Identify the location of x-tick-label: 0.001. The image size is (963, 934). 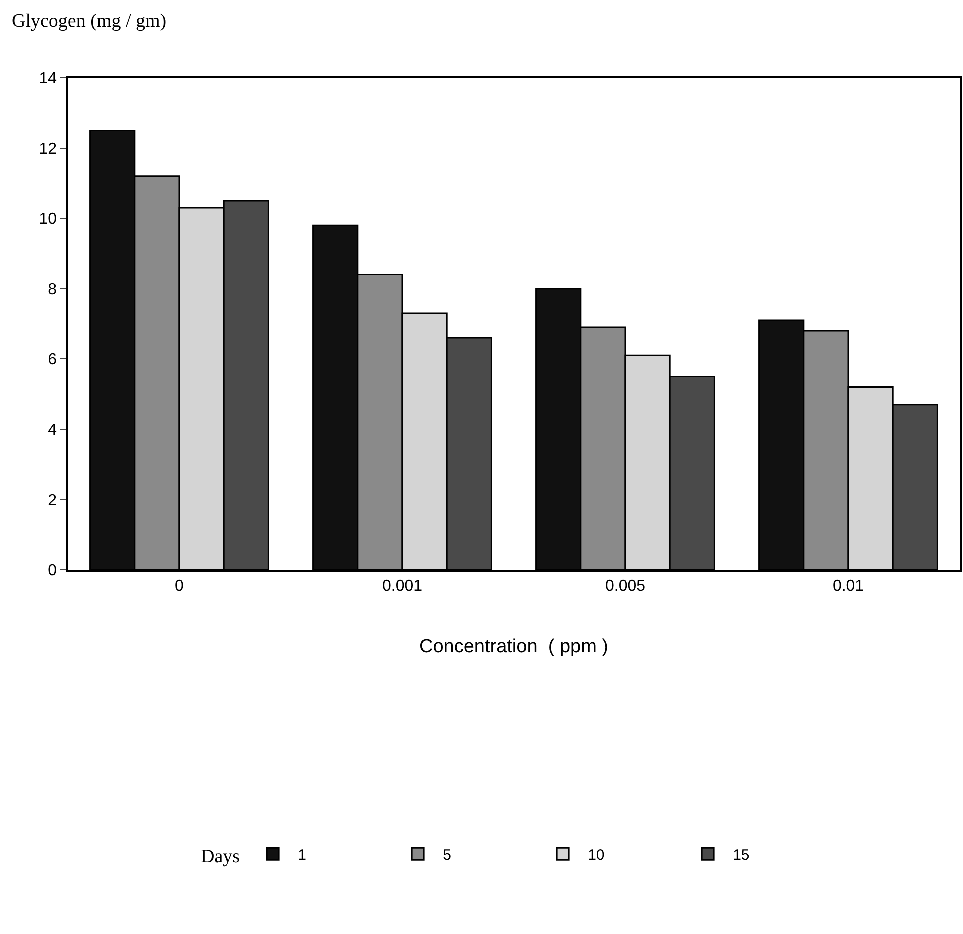
(402, 586).